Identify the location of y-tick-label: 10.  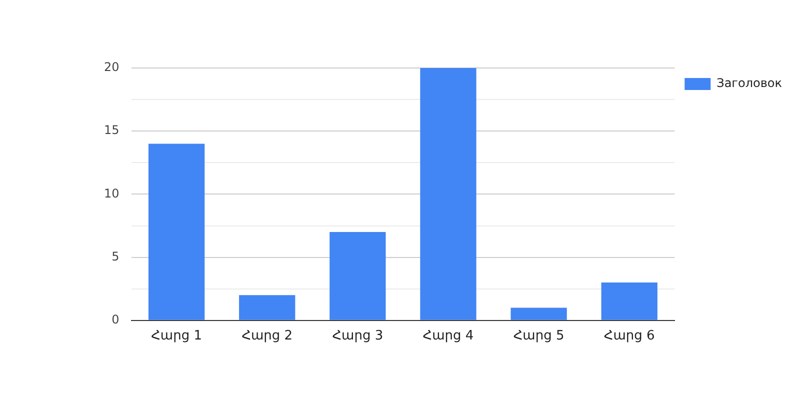
(112, 193).